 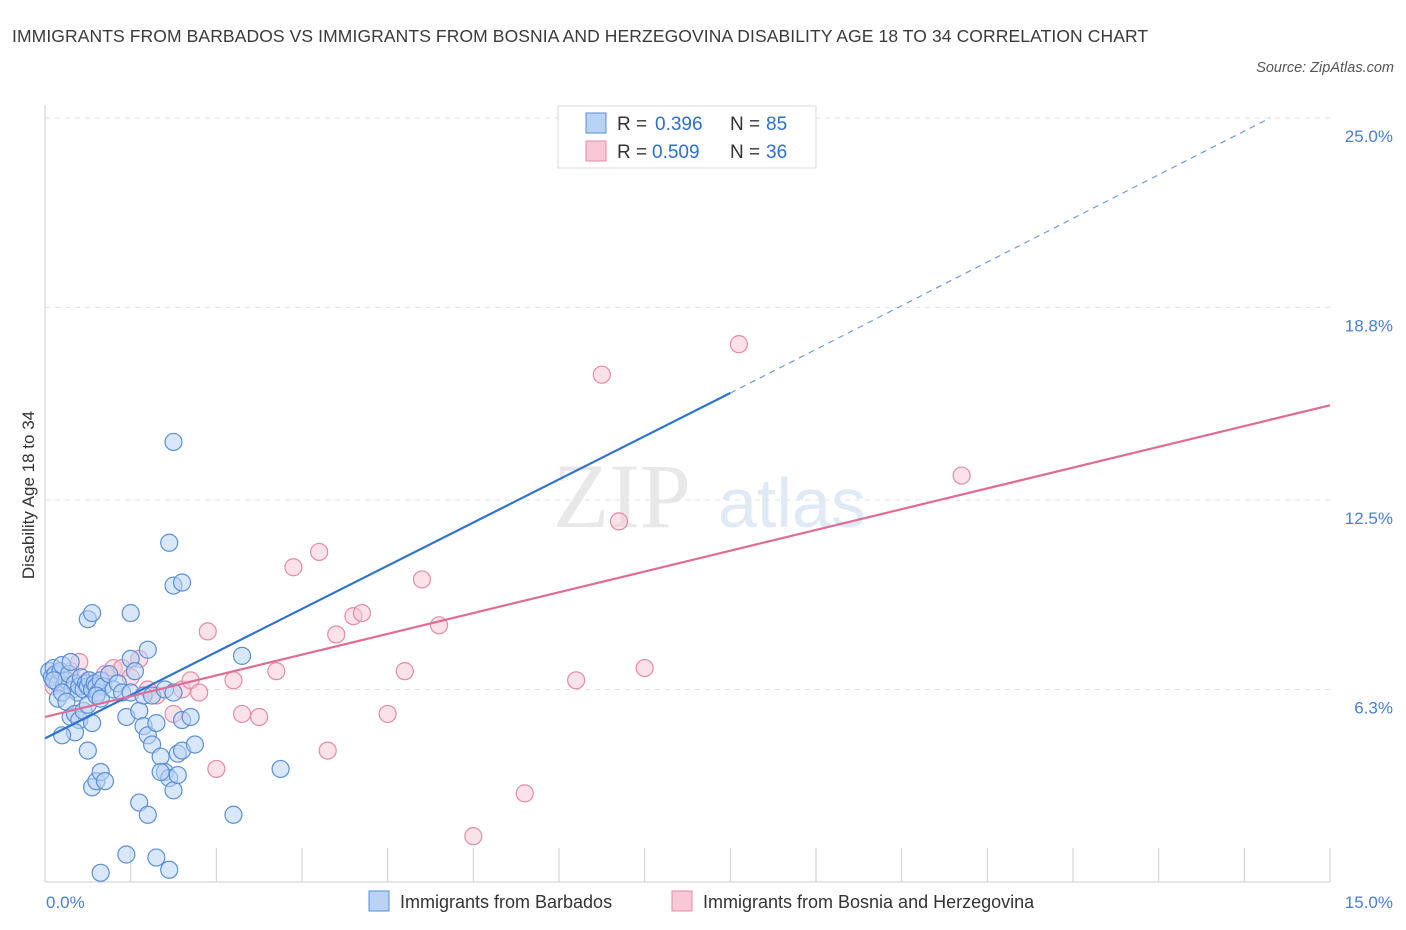 What do you see at coordinates (596, 123) in the screenshot?
I see `legend-swatch-barbados` at bounding box center [596, 123].